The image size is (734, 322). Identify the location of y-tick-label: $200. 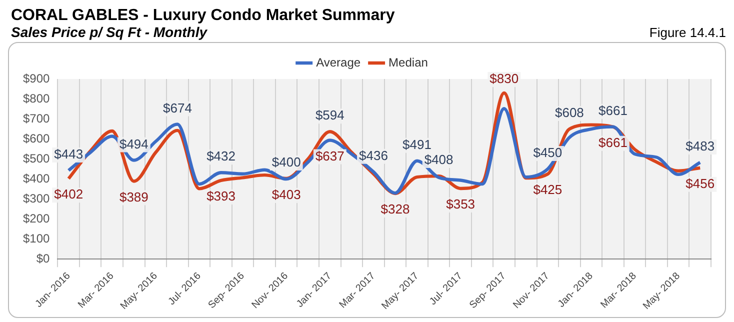
(36, 218).